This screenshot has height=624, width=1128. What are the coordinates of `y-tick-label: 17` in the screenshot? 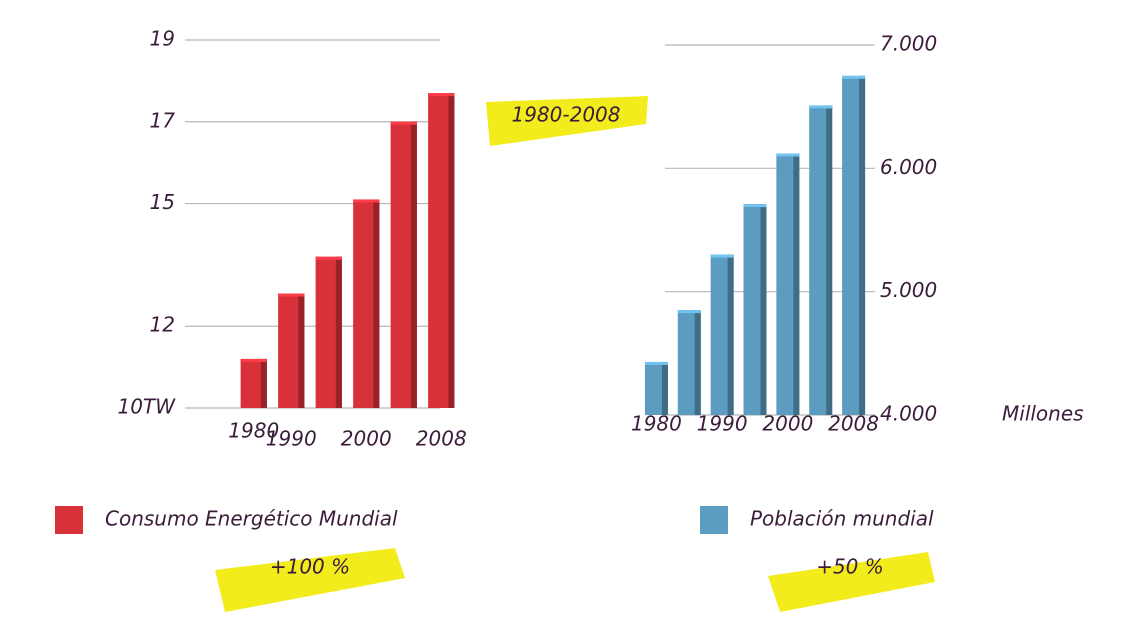 It's located at (163, 120).